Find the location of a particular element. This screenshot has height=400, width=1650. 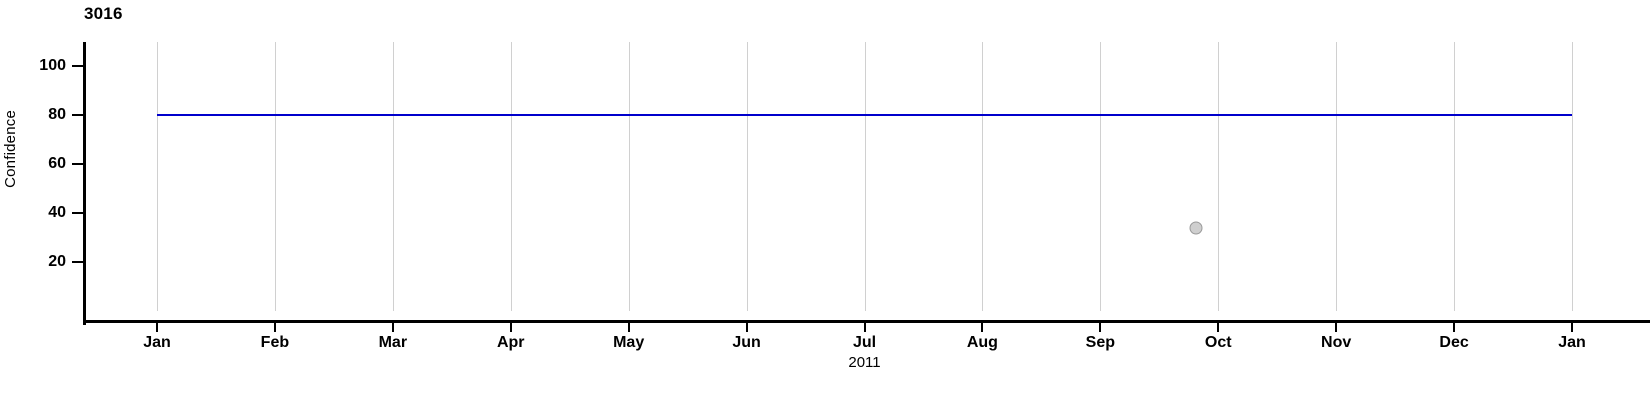

data-point-marker is located at coordinates (1196, 228).